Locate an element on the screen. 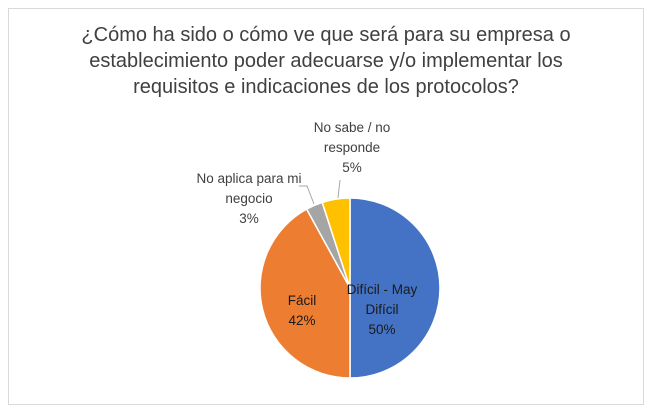 This screenshot has height=413, width=652. category-label: No aplica para mi negocio is located at coordinates (249, 188).